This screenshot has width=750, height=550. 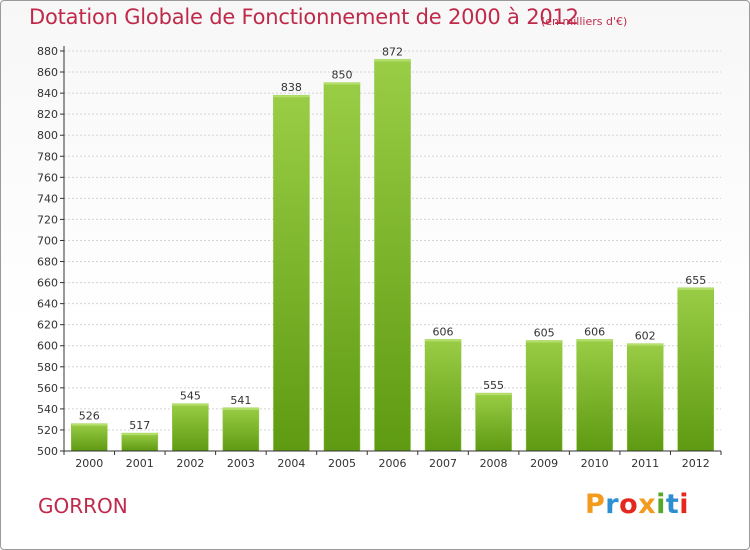 I want to click on x-tick-label: 2007, so click(x=443, y=463).